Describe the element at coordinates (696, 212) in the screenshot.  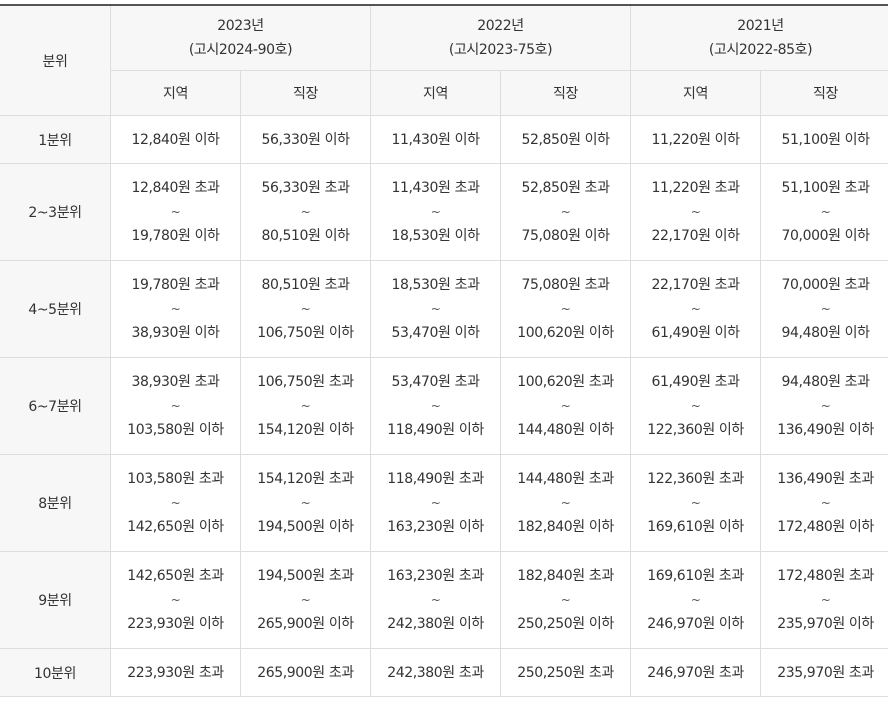
I see `premium-range-cell: 11,220원 초과 ~22,170원 이하` at that location.